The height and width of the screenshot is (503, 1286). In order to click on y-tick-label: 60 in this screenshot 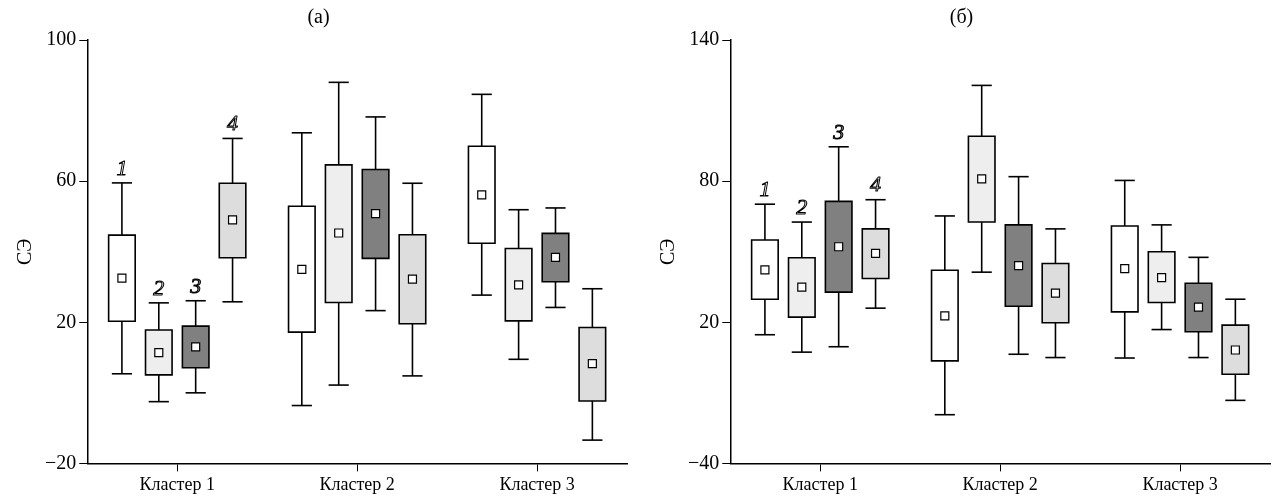, I will do `click(66, 179)`.